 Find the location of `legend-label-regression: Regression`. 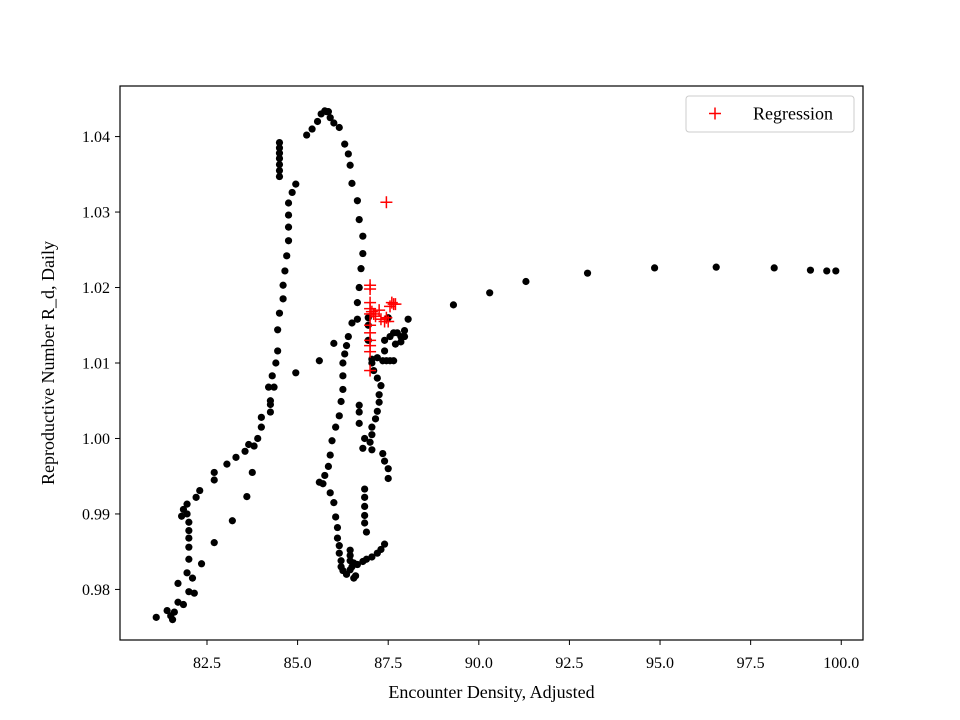

legend-label-regression: Regression is located at coordinates (793, 114).